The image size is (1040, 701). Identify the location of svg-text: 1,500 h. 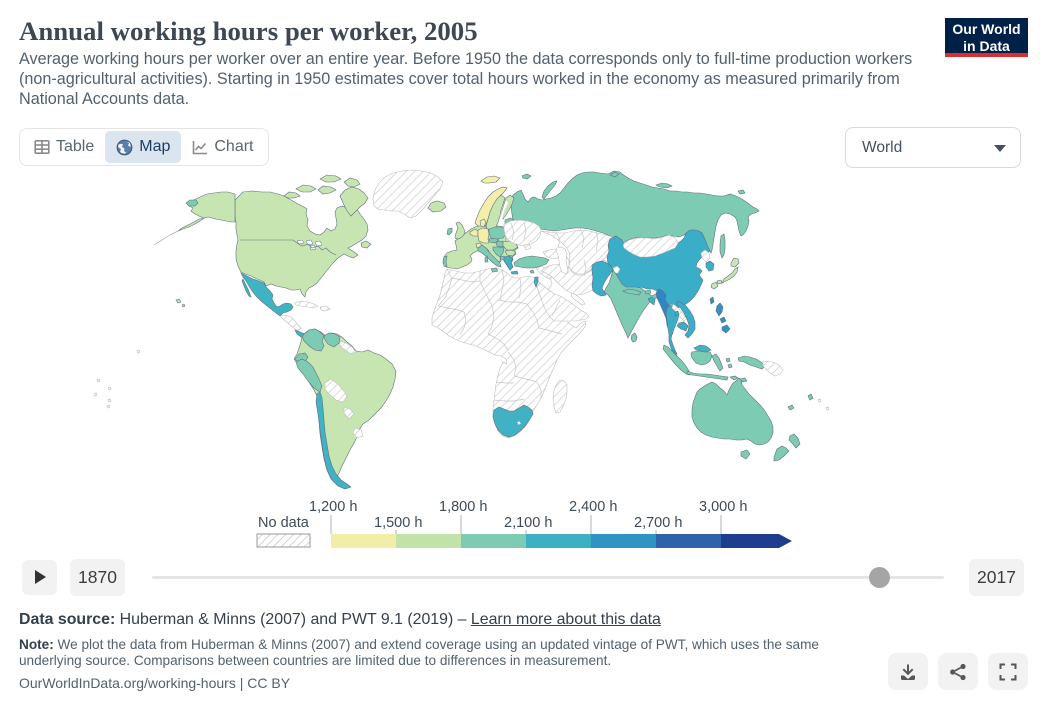
(398, 523).